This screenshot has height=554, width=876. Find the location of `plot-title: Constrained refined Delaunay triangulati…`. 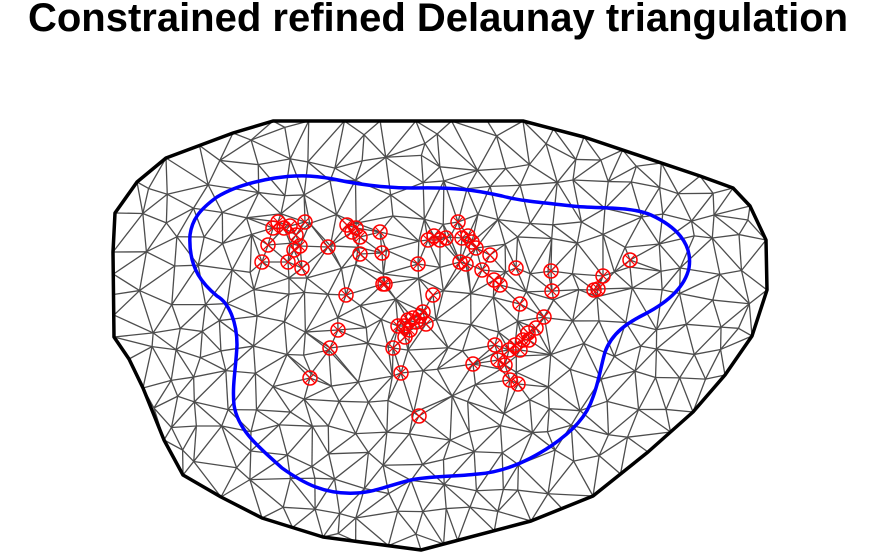

plot-title: Constrained refined Delaunay triangulati… is located at coordinates (438, 20).